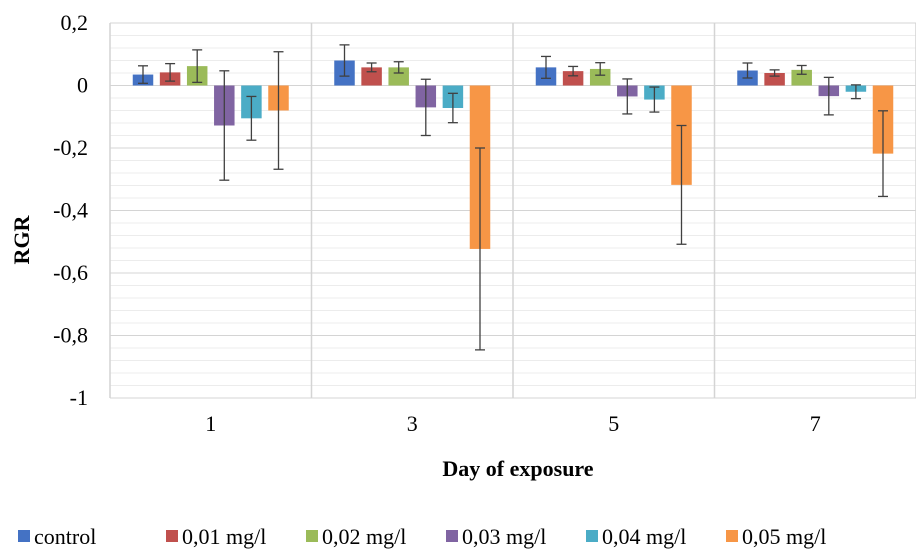 This screenshot has height=552, width=916. Describe the element at coordinates (517, 468) in the screenshot. I see `x-axis-title: Day of exposure` at that location.